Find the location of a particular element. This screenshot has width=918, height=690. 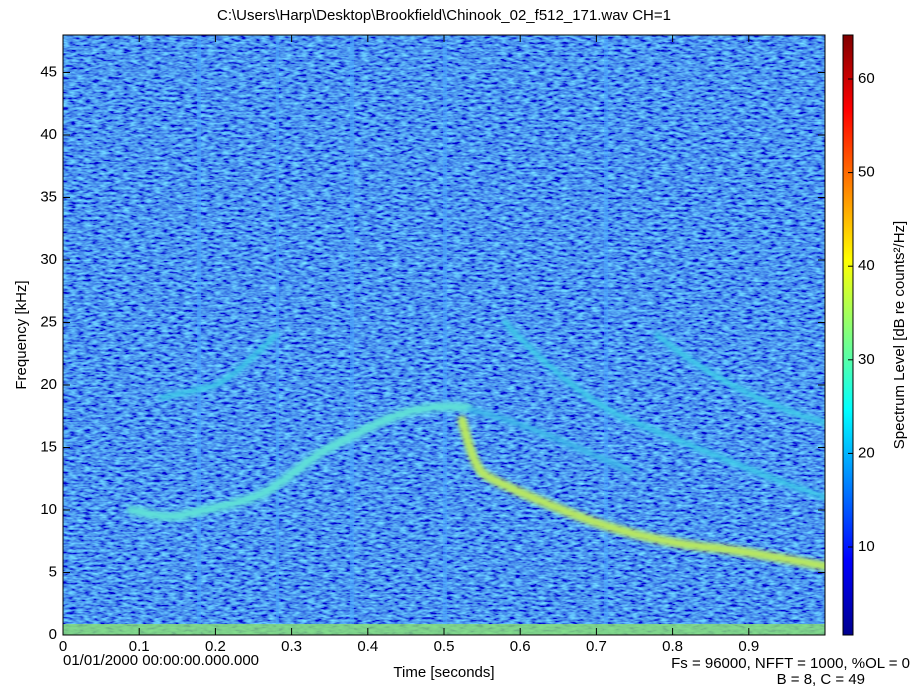

x-tick-label: 0.5 is located at coordinates (444, 646).